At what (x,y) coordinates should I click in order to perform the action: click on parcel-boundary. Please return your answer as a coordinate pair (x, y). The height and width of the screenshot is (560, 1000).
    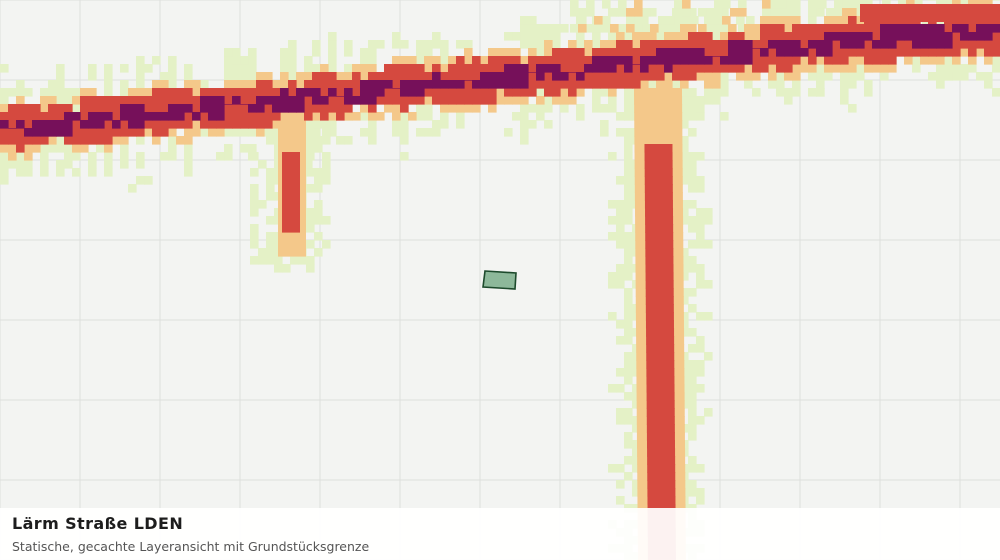
    Looking at the image, I should click on (499, 280).